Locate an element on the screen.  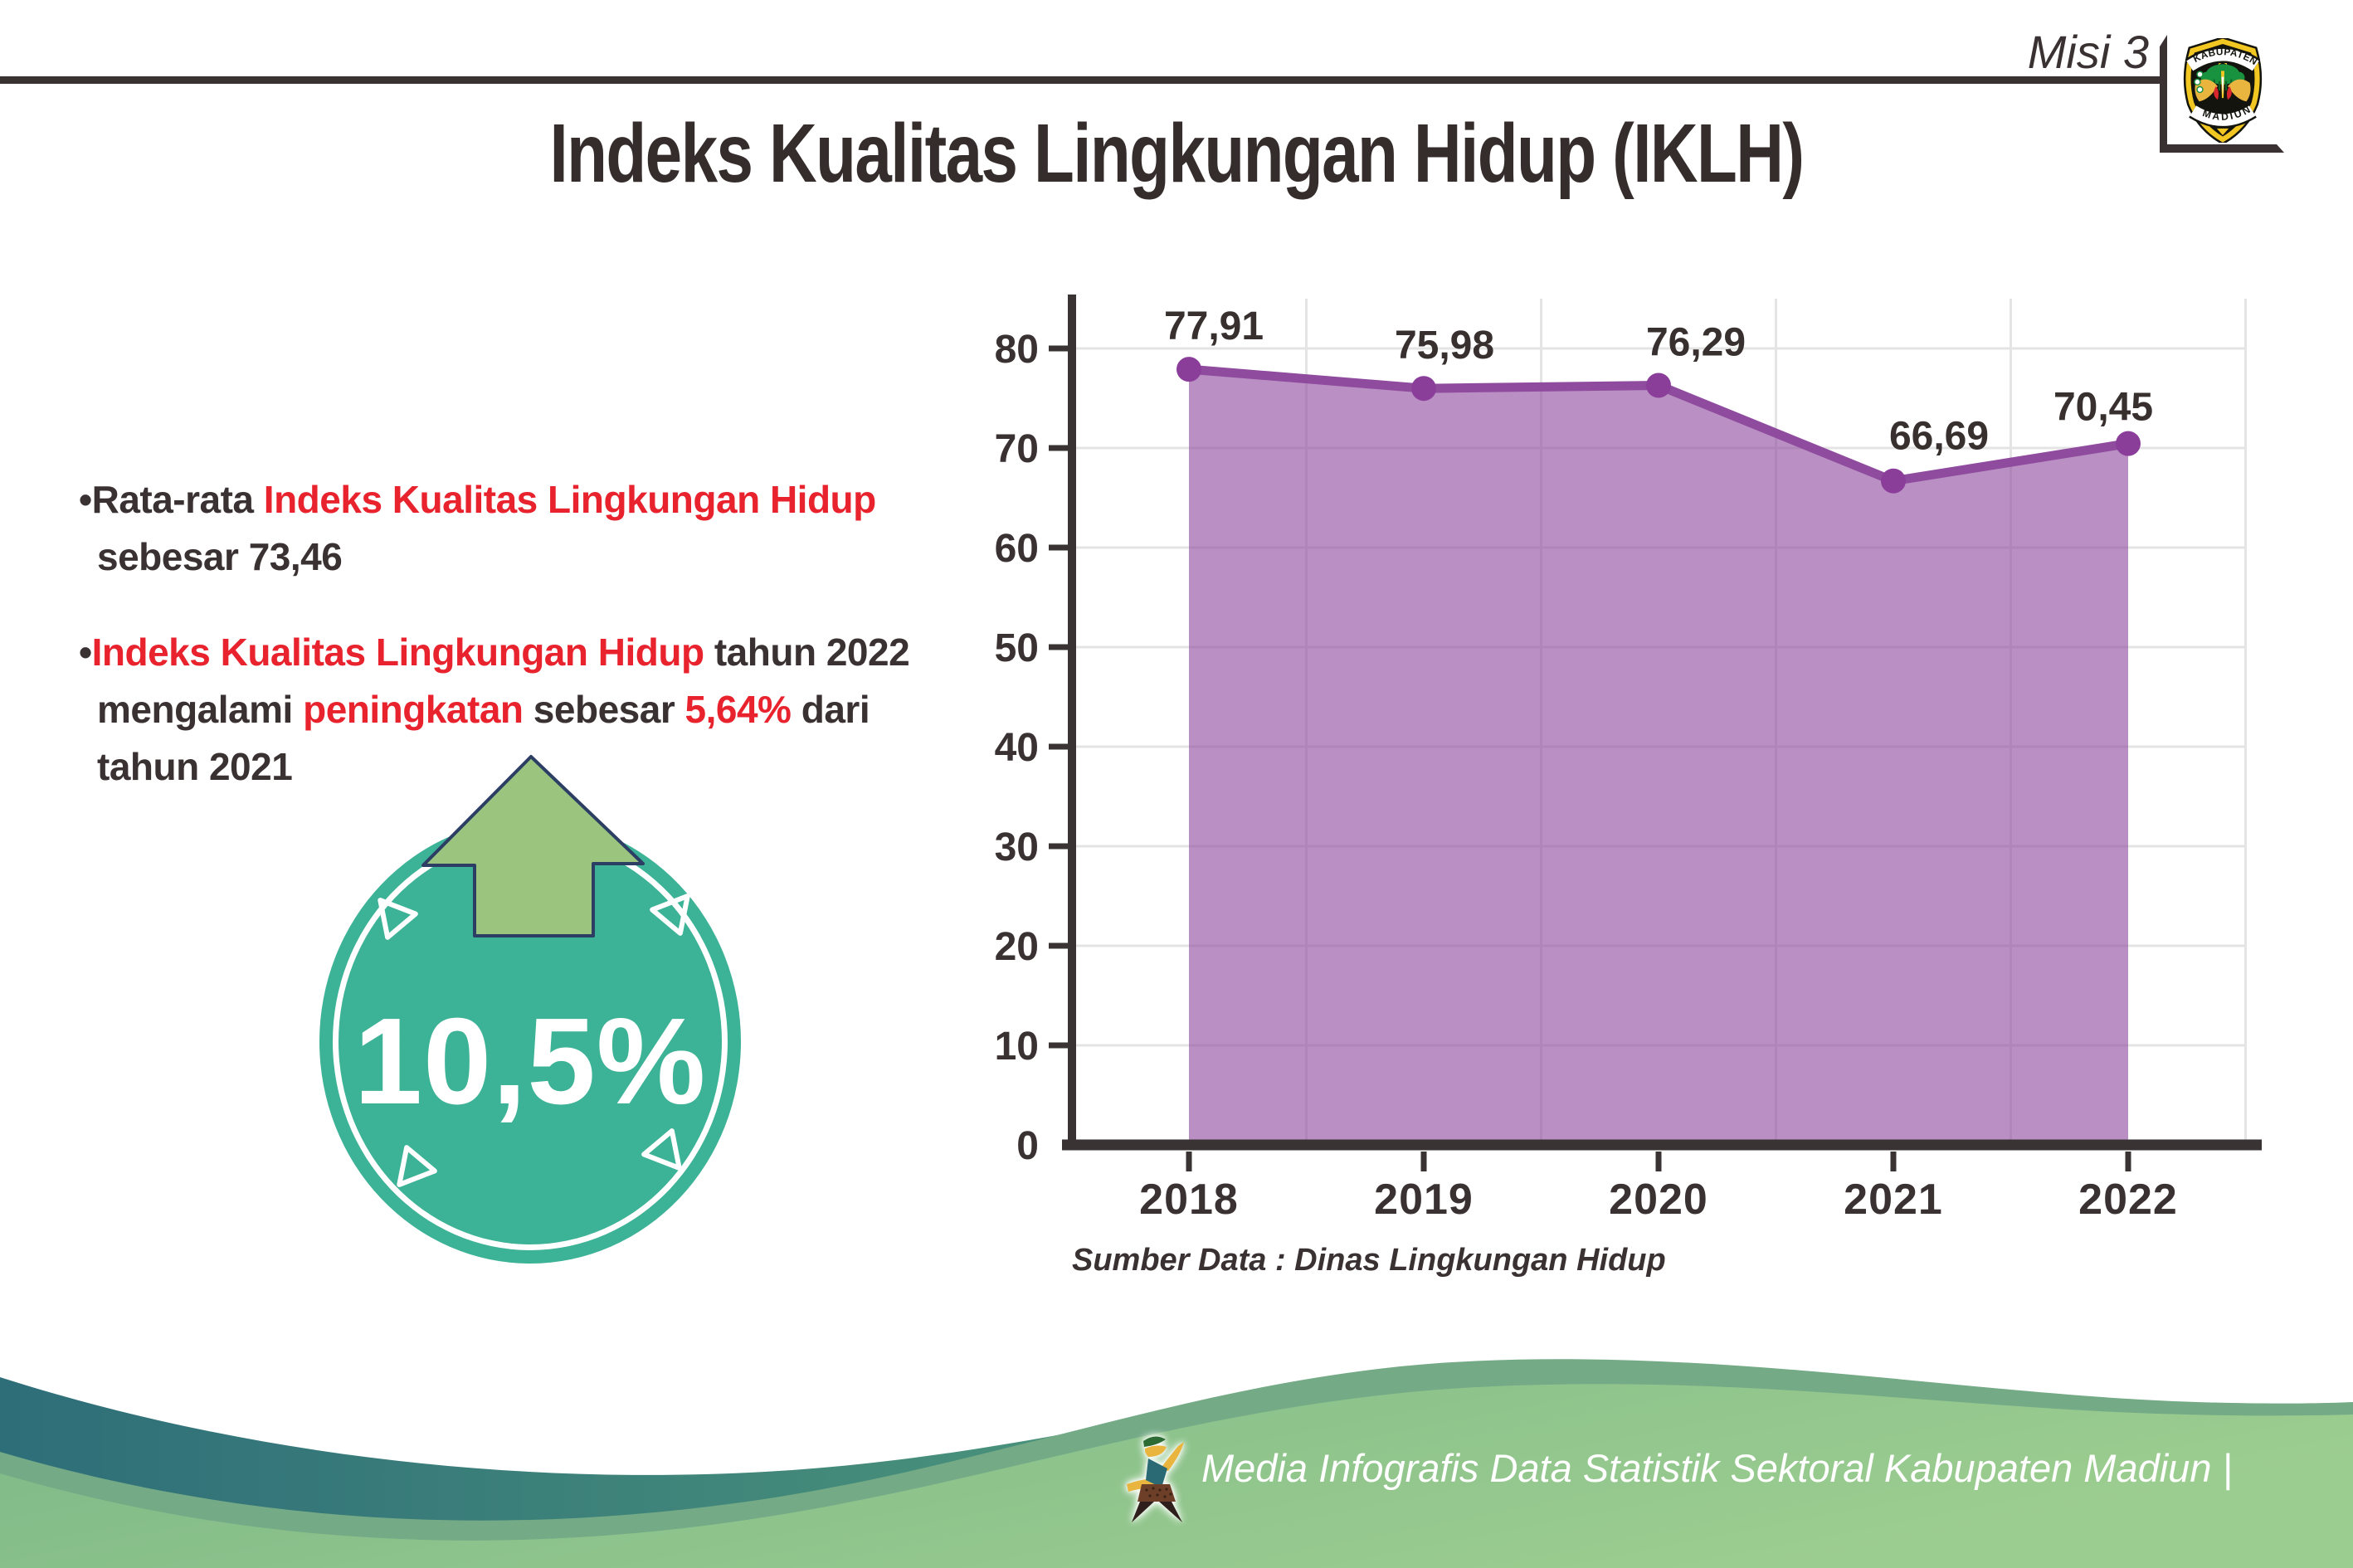
logo-wing-right is located at coordinates (2239, 90).